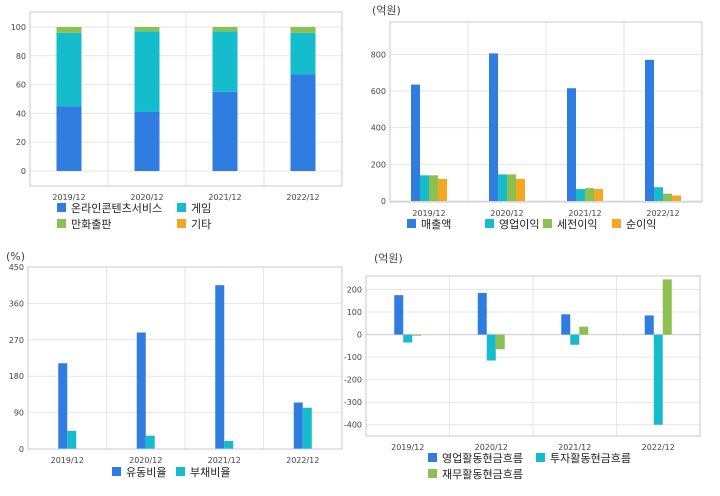 Image resolution: width=720 pixels, height=496 pixels. What do you see at coordinates (590, 458) in the screenshot?
I see `legend-label: 투자활동현금흐름` at bounding box center [590, 458].